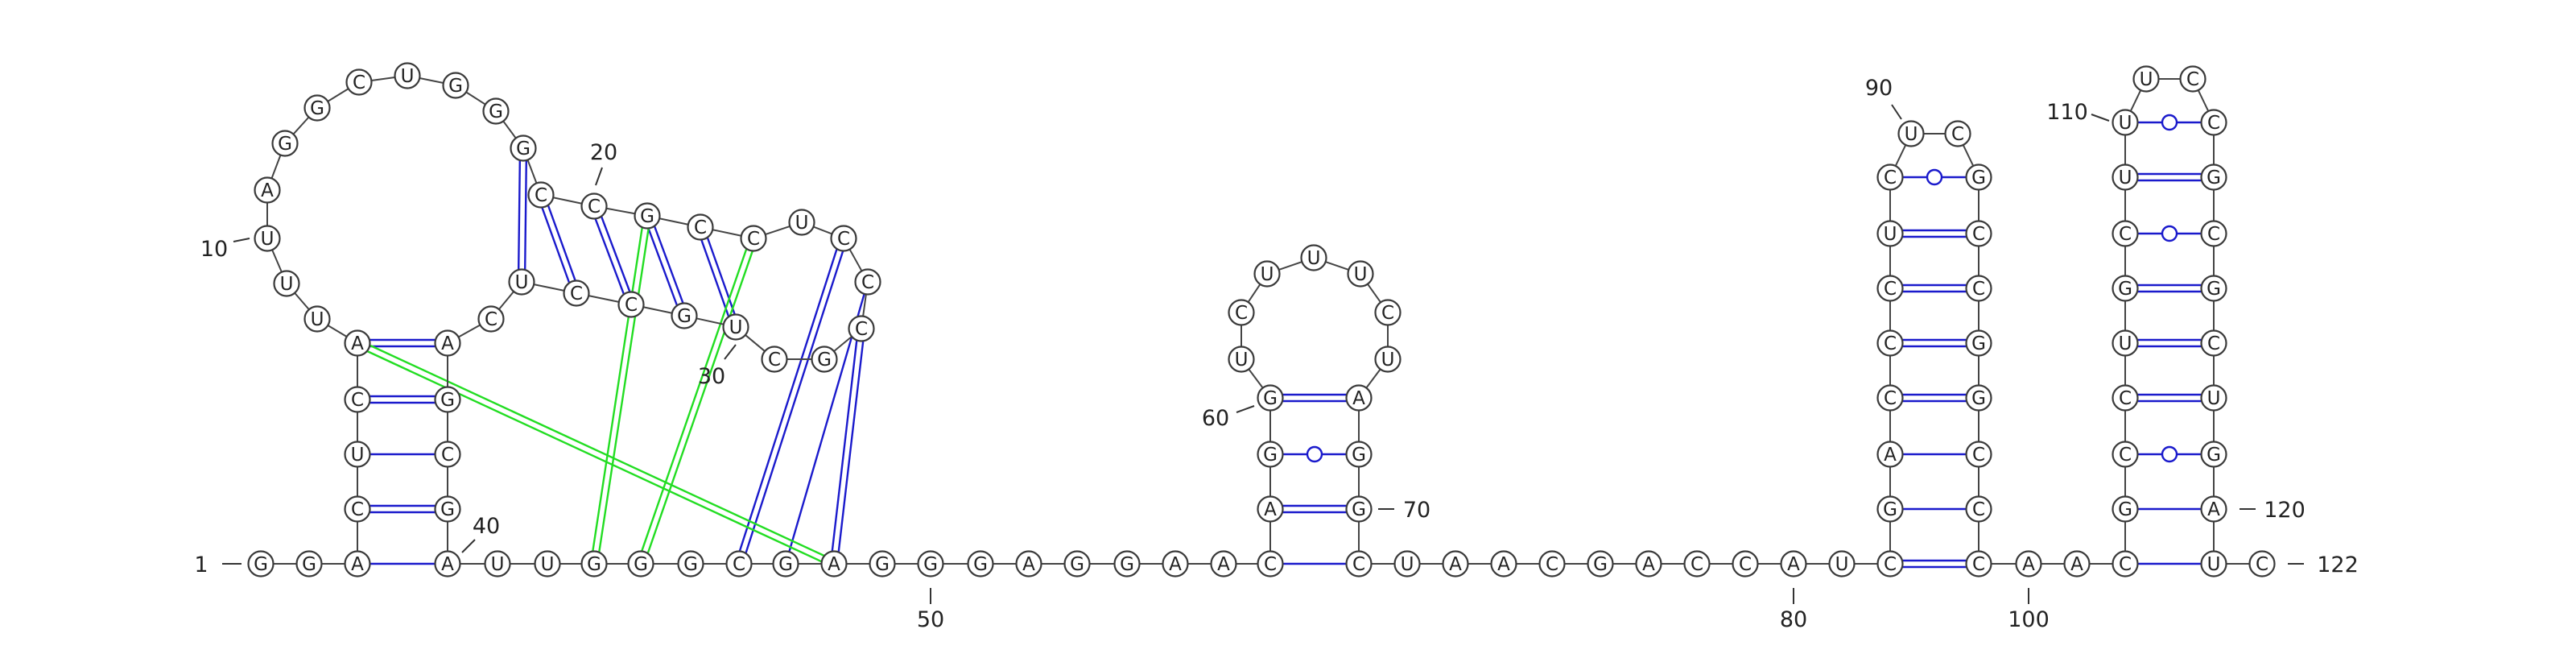  What do you see at coordinates (1314, 454) in the screenshot?
I see `wobble-pair-marker` at bounding box center [1314, 454].